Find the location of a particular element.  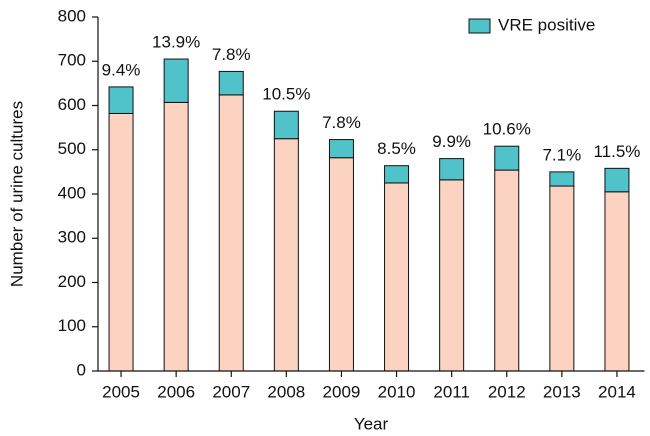

bar-annotation: 9.9% is located at coordinates (451, 141).